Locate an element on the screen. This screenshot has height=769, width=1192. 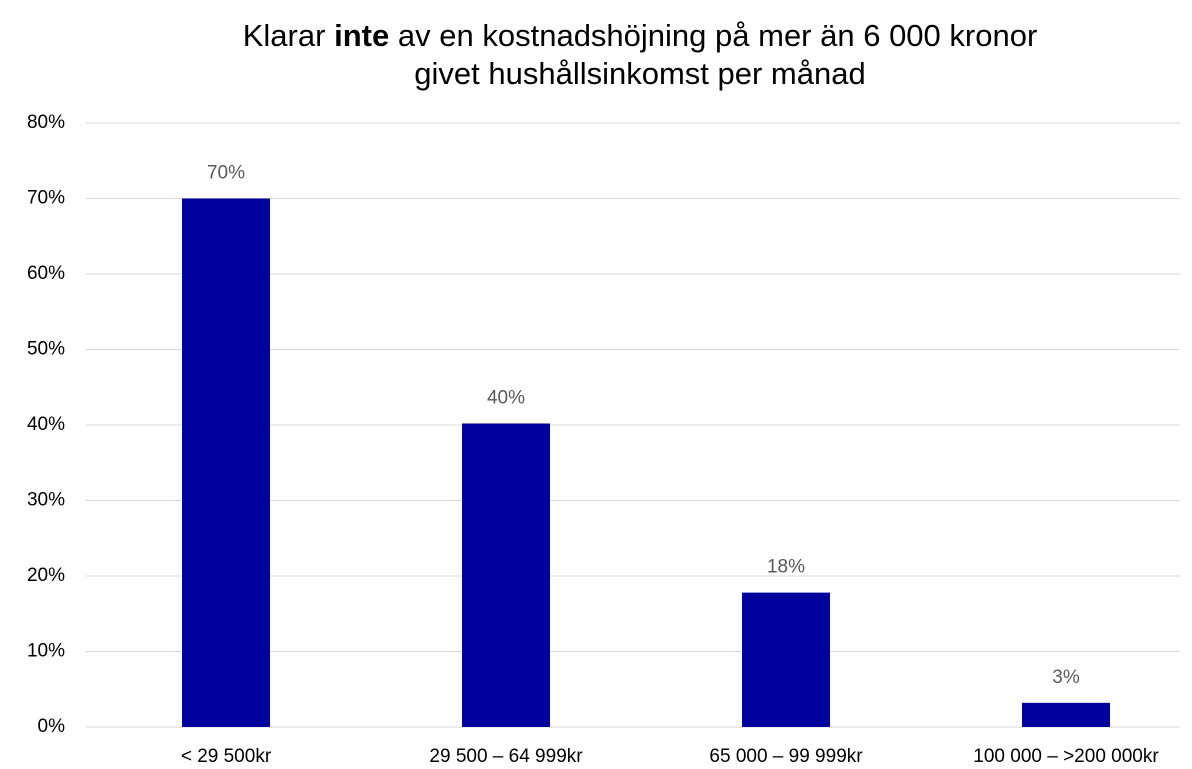
y-tick-label: 80% is located at coordinates (46, 122).